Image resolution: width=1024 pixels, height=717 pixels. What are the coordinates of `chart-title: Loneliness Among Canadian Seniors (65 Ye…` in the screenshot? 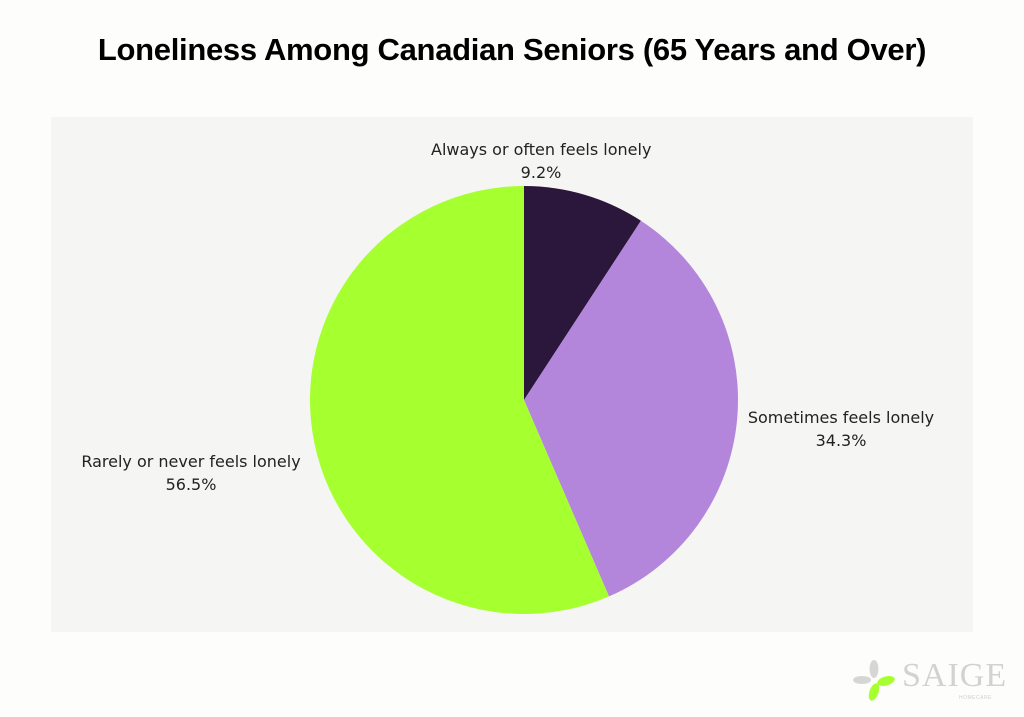 It's located at (512, 49).